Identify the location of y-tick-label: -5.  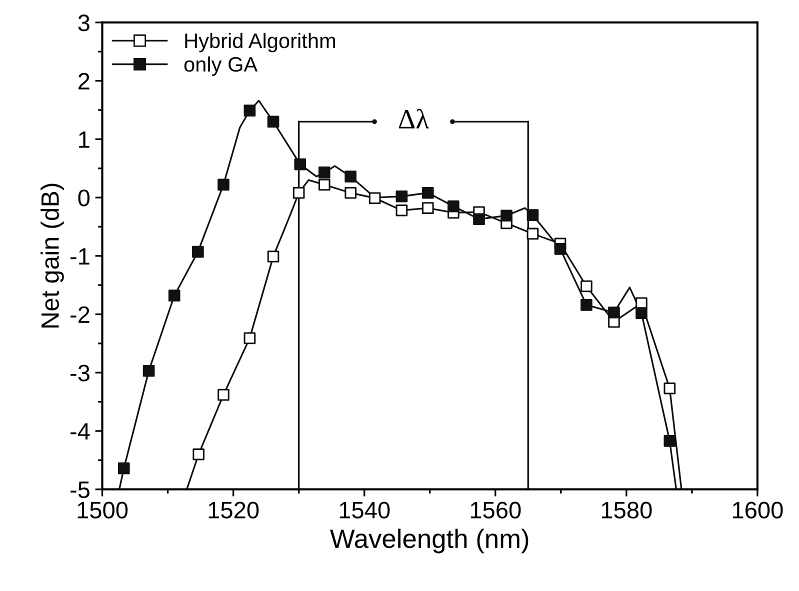
(80, 490).